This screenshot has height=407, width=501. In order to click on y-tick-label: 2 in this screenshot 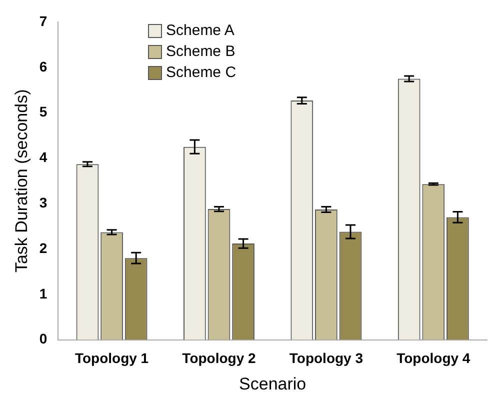, I will do `click(43, 248)`.